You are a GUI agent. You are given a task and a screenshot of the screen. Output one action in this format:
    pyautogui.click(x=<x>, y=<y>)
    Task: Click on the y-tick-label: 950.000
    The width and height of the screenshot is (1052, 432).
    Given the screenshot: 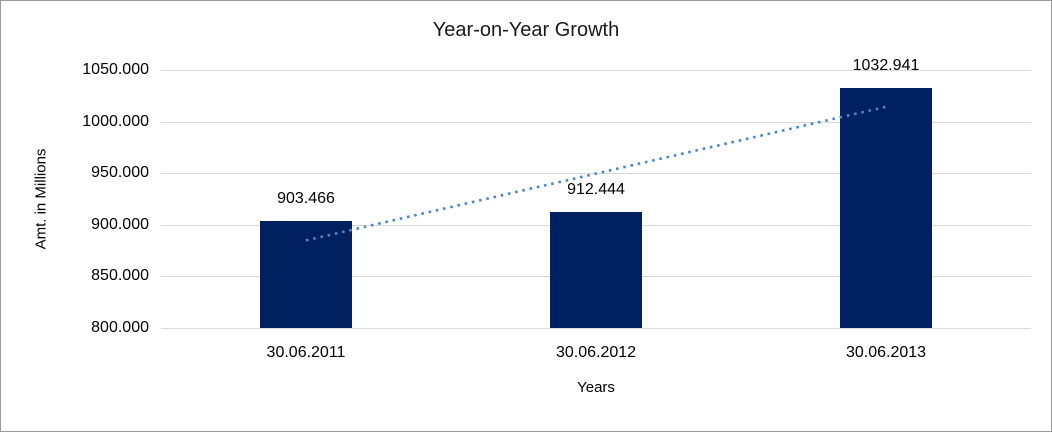 What is the action you would take?
    pyautogui.click(x=120, y=173)
    